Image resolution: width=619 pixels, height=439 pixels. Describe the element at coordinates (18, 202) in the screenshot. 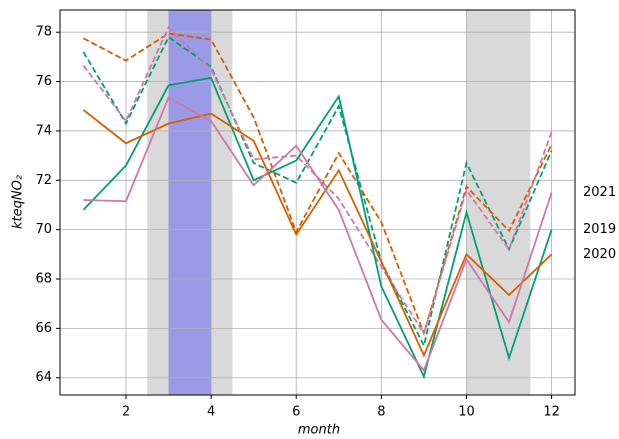

I see `y-axis-label: kteqNO₂` at that location.